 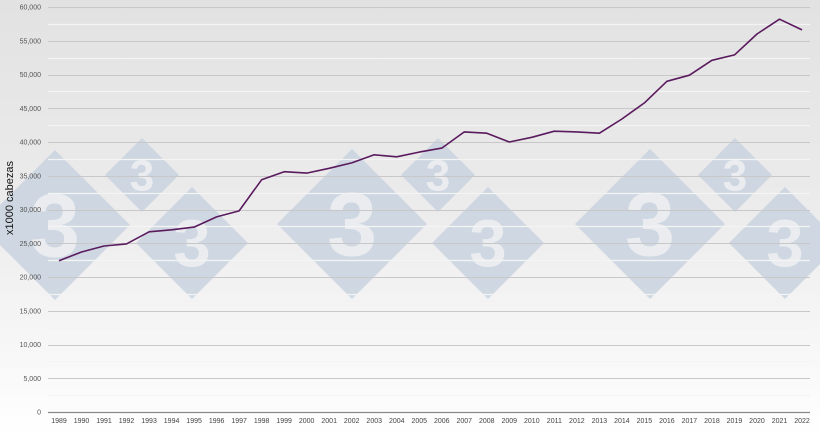 I want to click on x-tick-label: 2000, so click(x=307, y=421).